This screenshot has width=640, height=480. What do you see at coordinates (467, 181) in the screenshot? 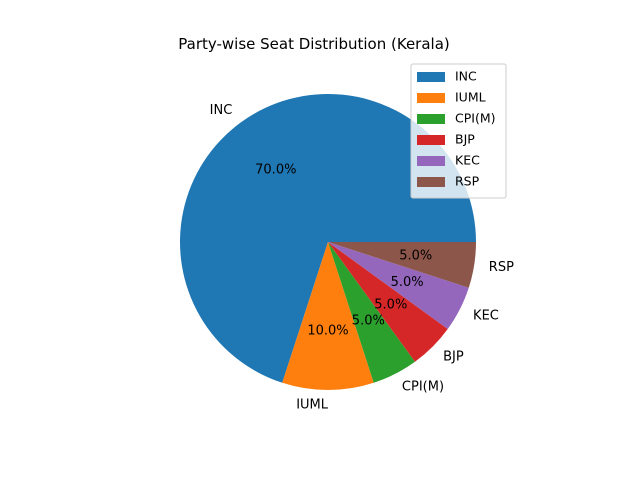
I see `legend-label-rsp: RSP` at bounding box center [467, 181].